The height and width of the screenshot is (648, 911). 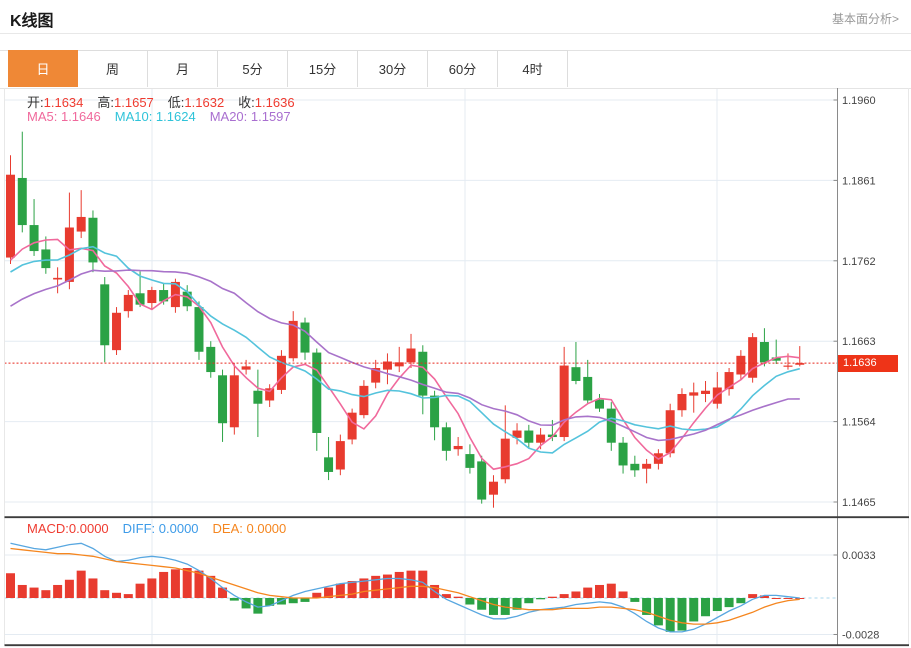 I want to click on svg-text: -0.0028, so click(x=860, y=635).